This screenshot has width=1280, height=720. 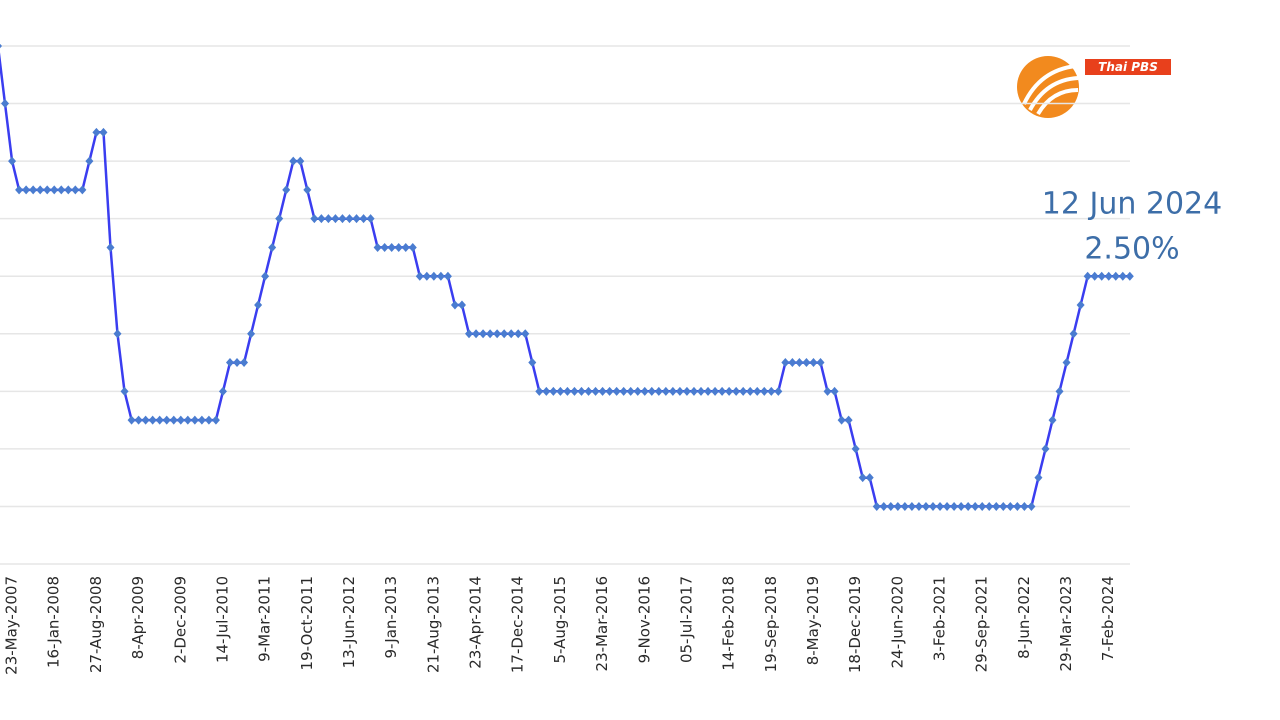 I want to click on x-tick-label: 8-Jun-2022, so click(x=1024, y=617).